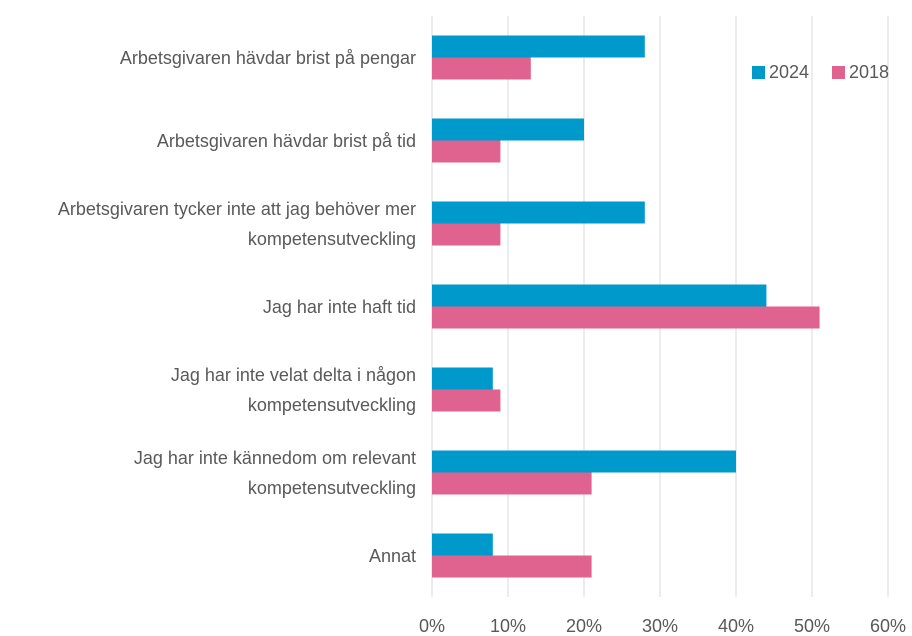 This screenshot has height=636, width=912. Describe the element at coordinates (392, 555) in the screenshot. I see `y-tick-label: Annat` at that location.